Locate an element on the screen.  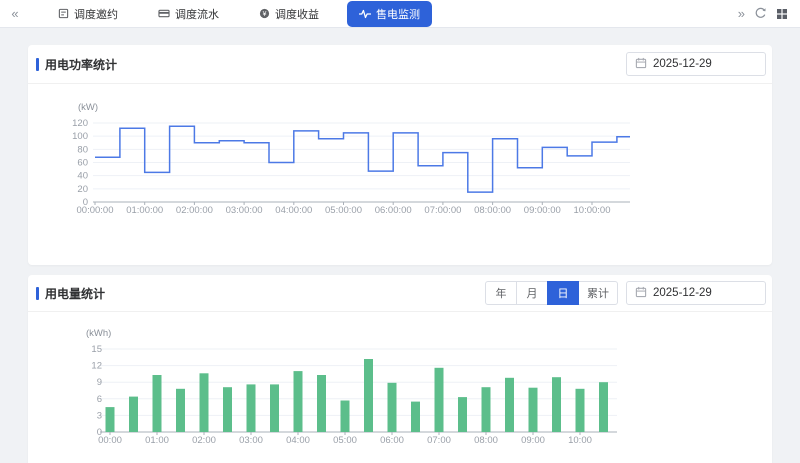
svg-text: 01:00:00 is located at coordinates (144, 210).